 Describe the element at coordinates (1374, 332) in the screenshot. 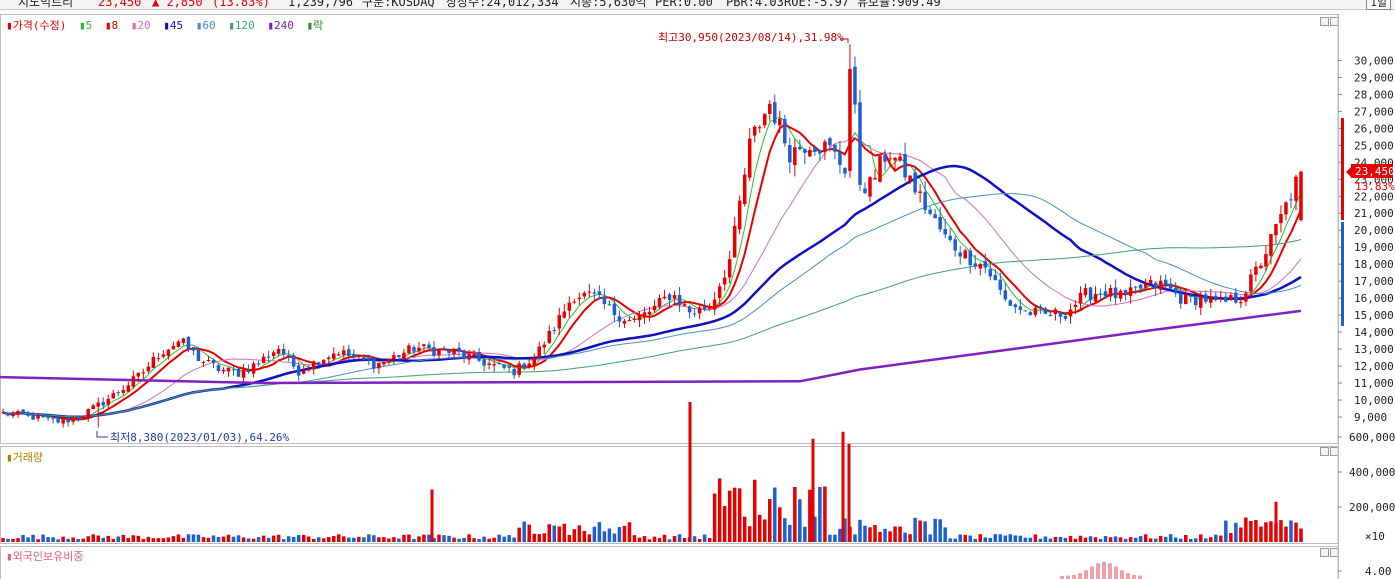

I see `price-tick-label: 14,000` at that location.